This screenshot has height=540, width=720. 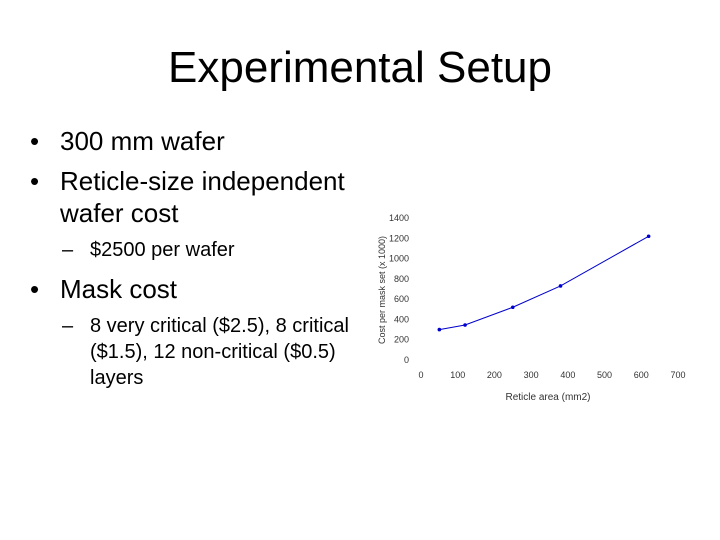 I want to click on x-axis-label: Reticle area (mm2), so click(x=547, y=397).